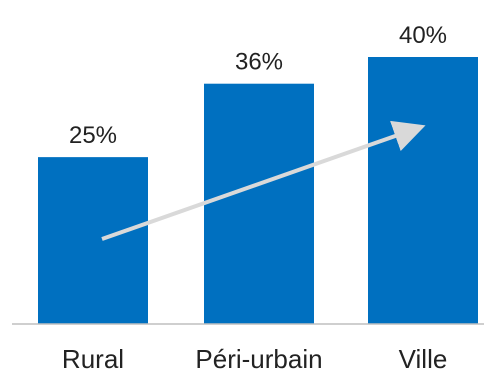  Describe the element at coordinates (423, 359) in the screenshot. I see `category-label-ville: Ville` at that location.